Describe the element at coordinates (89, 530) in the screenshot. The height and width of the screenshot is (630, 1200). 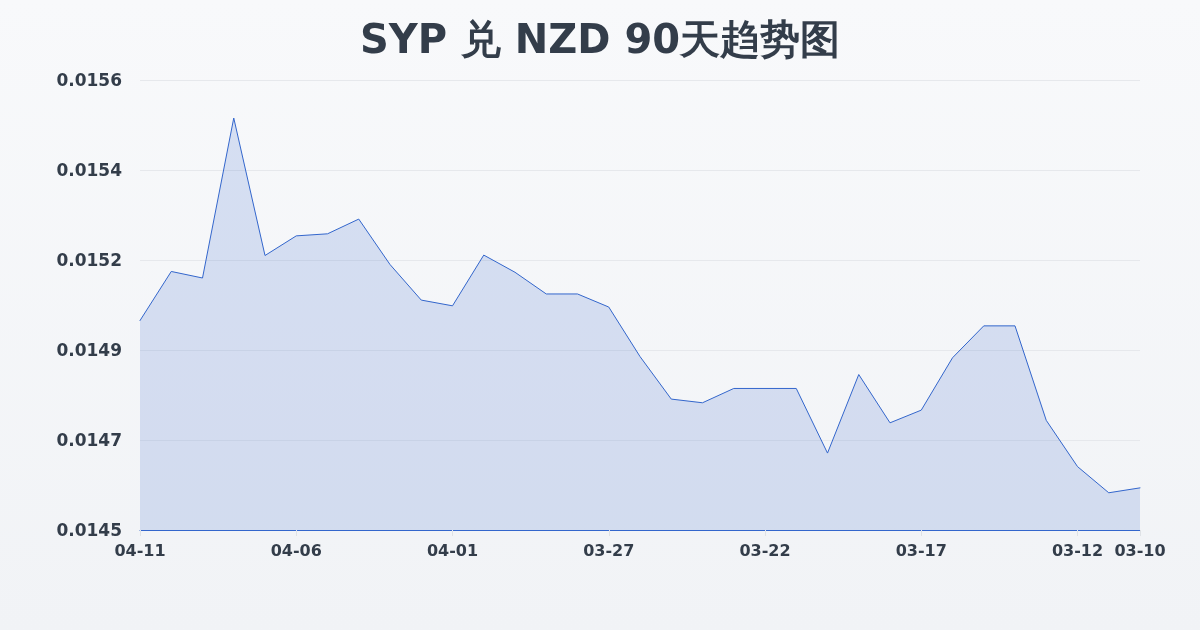
I see `y-tick-label: 0.0145` at that location.